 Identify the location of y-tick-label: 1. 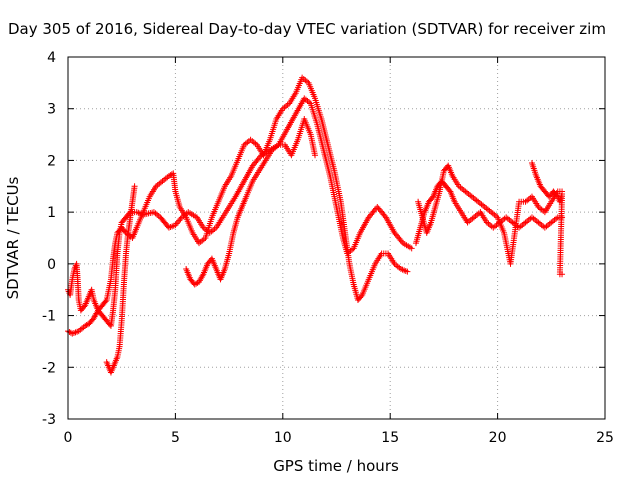
(51, 213).